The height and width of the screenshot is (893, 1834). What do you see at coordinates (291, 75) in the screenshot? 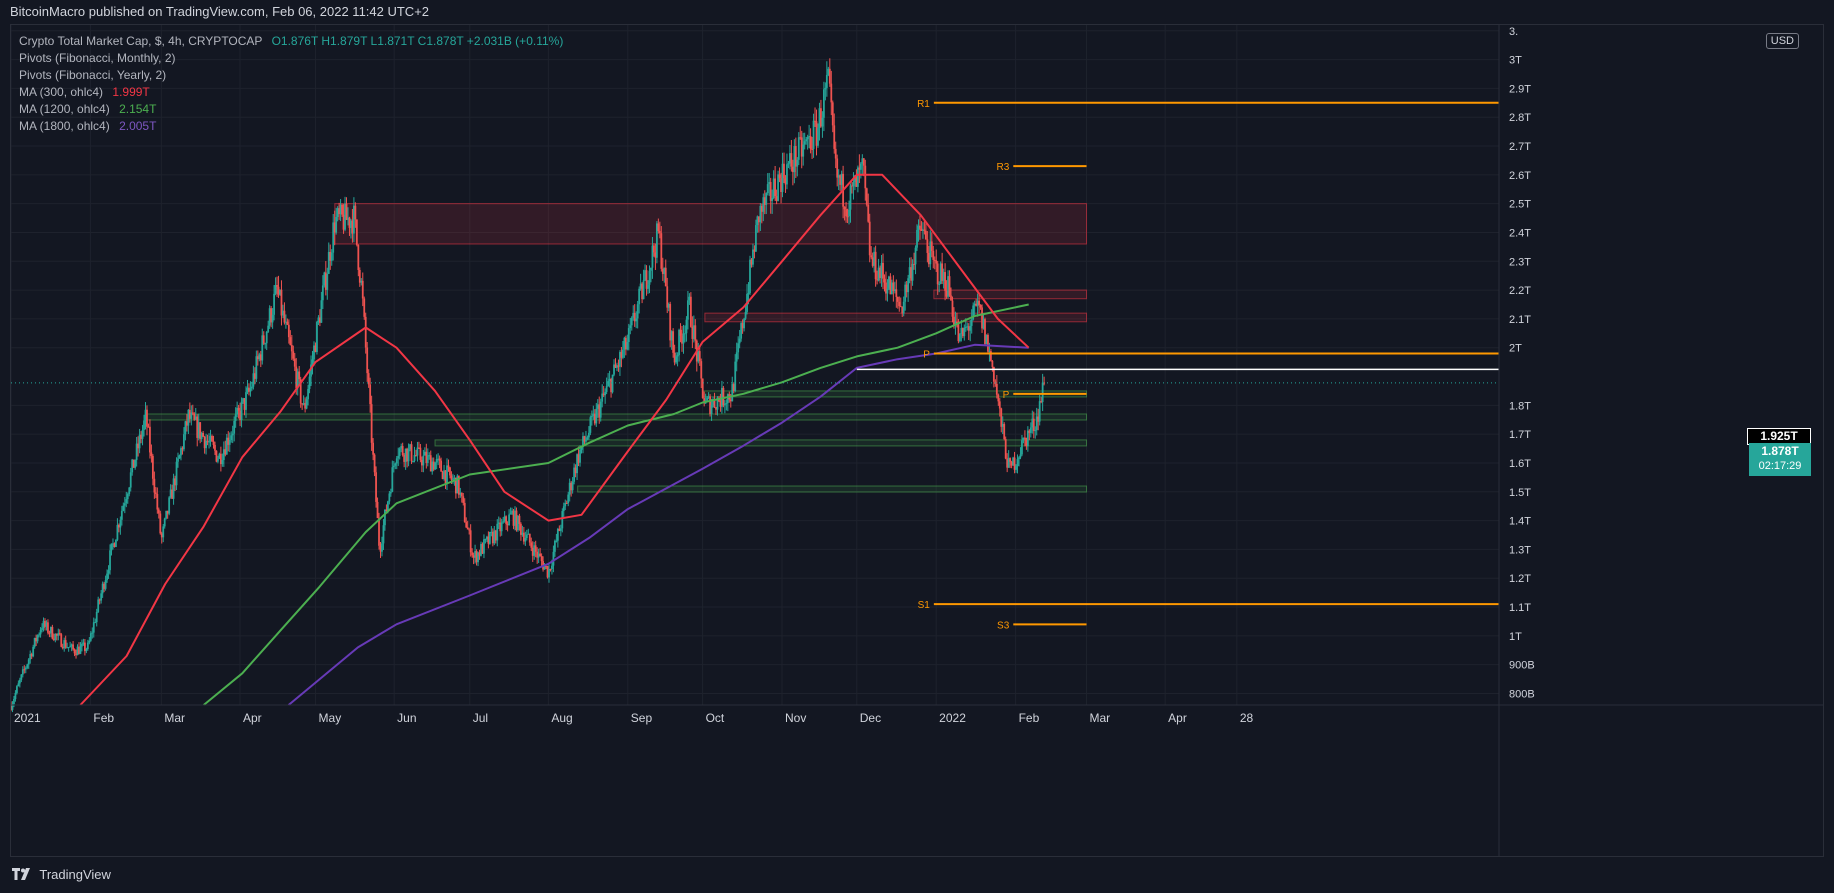
I see `legend-pivots-yearly: Pivots (Fibonacci, Yearly, 2)` at bounding box center [291, 75].